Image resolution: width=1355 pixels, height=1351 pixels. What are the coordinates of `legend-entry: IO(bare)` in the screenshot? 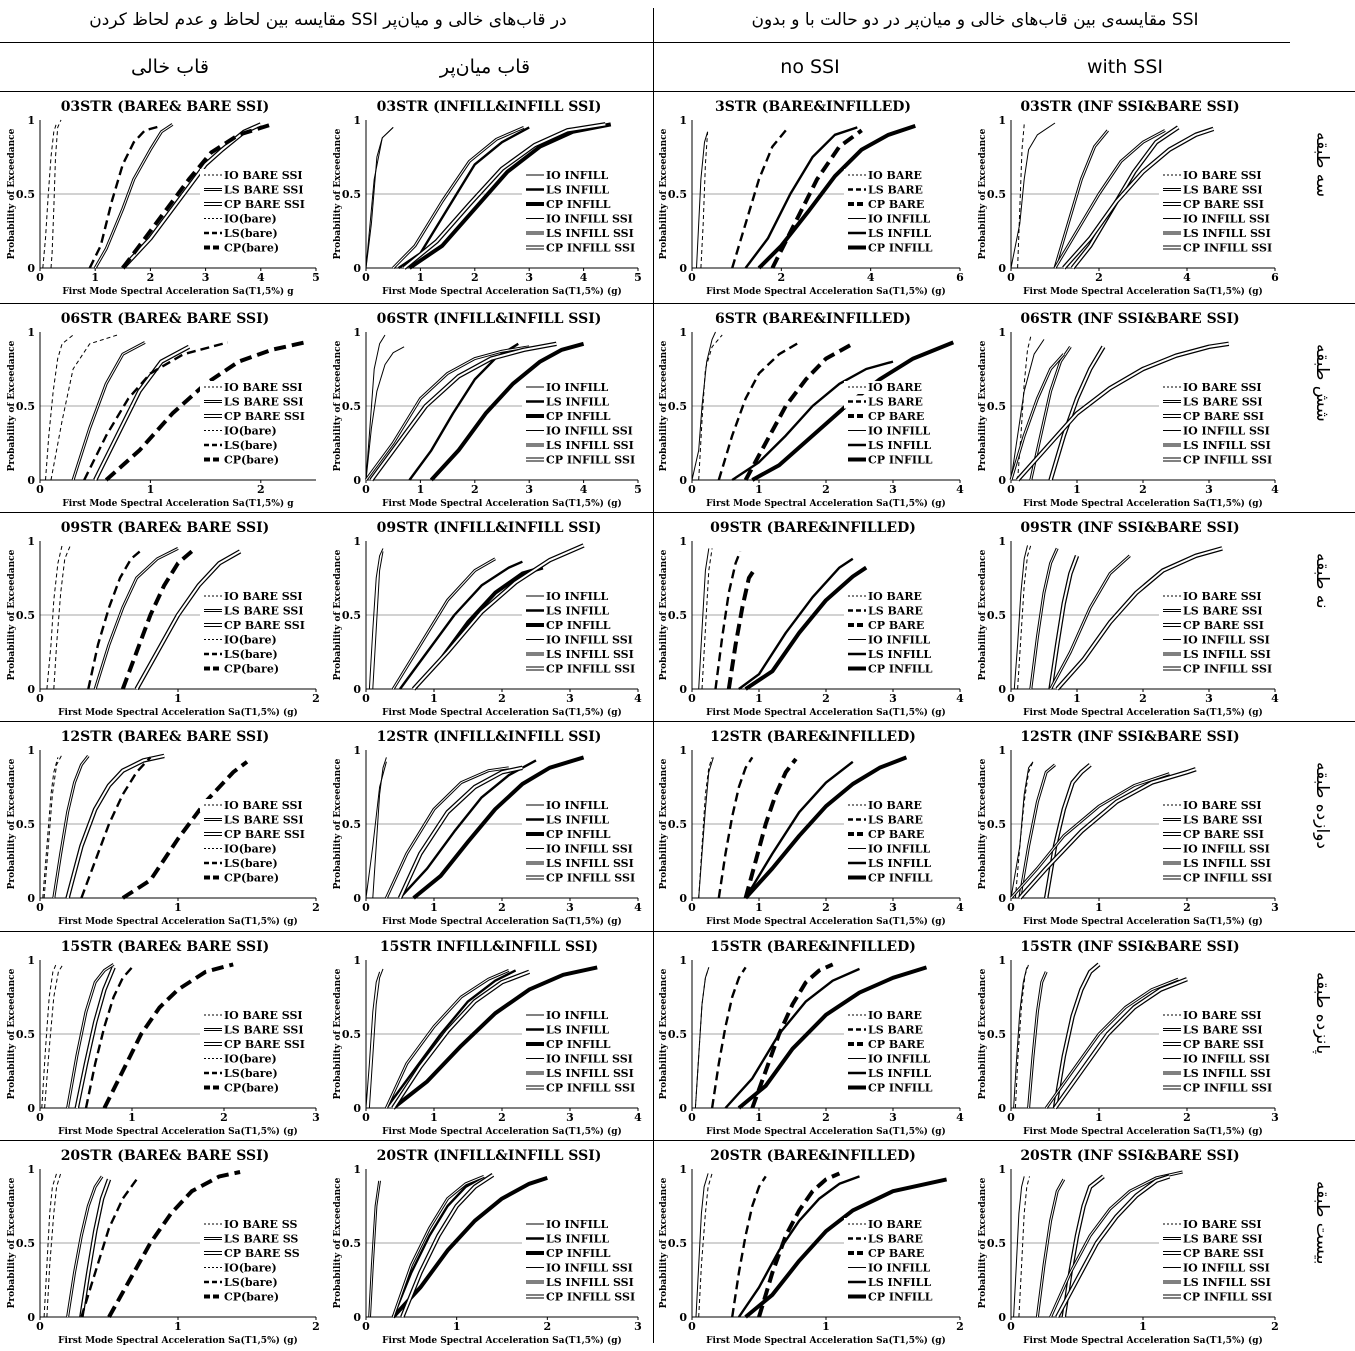 It's located at (262, 640).